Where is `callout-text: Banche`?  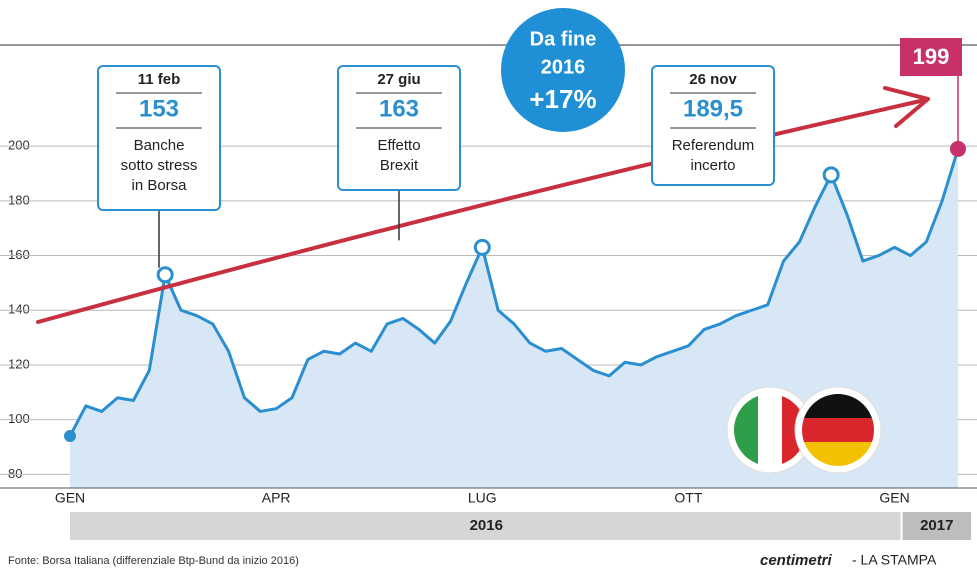
callout-text: Banche is located at coordinates (159, 145).